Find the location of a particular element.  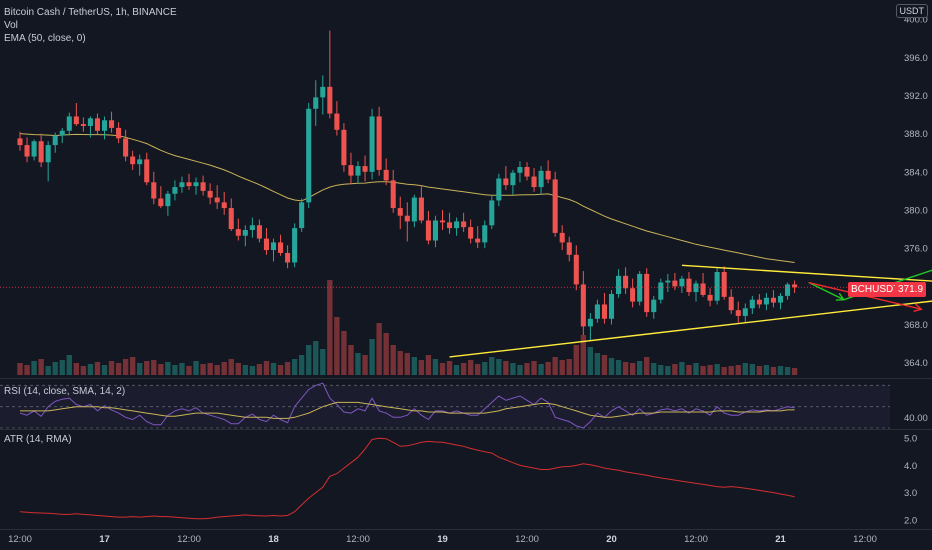

y-axis-tick-label: 380.0 is located at coordinates (916, 210).